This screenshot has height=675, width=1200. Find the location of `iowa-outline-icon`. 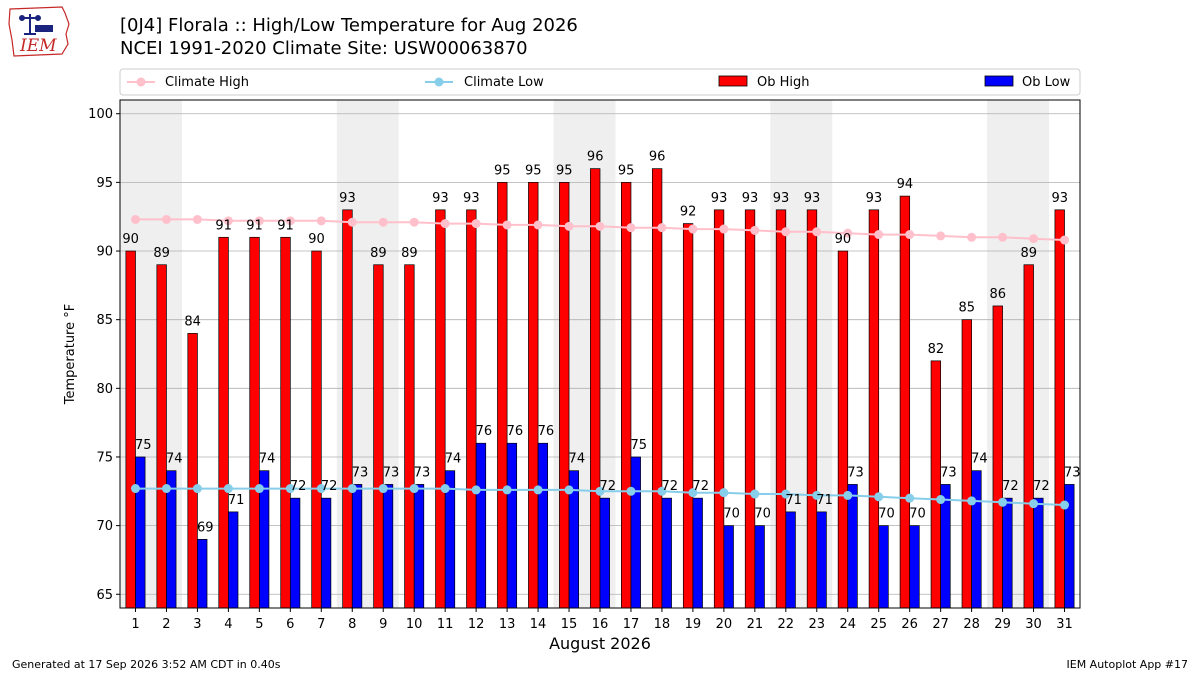

iowa-outline-icon is located at coordinates (39, 31).